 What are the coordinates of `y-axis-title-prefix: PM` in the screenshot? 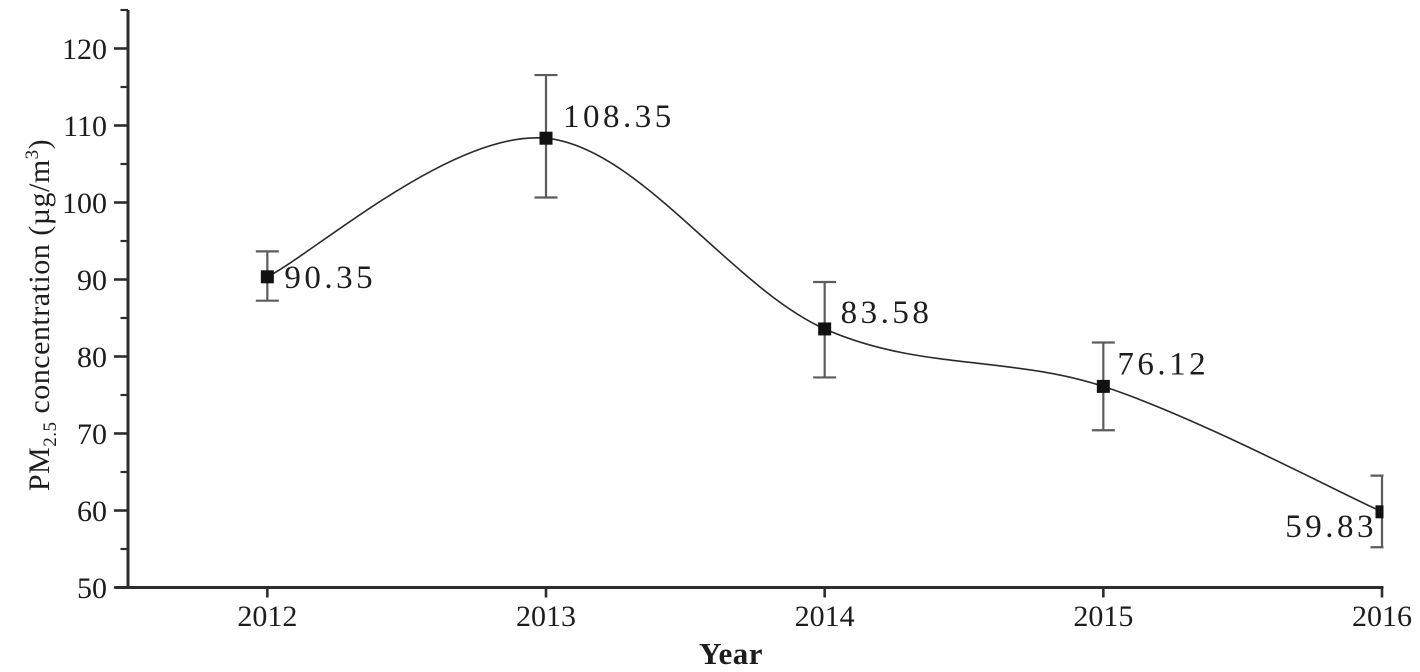 It's located at (39, 469).